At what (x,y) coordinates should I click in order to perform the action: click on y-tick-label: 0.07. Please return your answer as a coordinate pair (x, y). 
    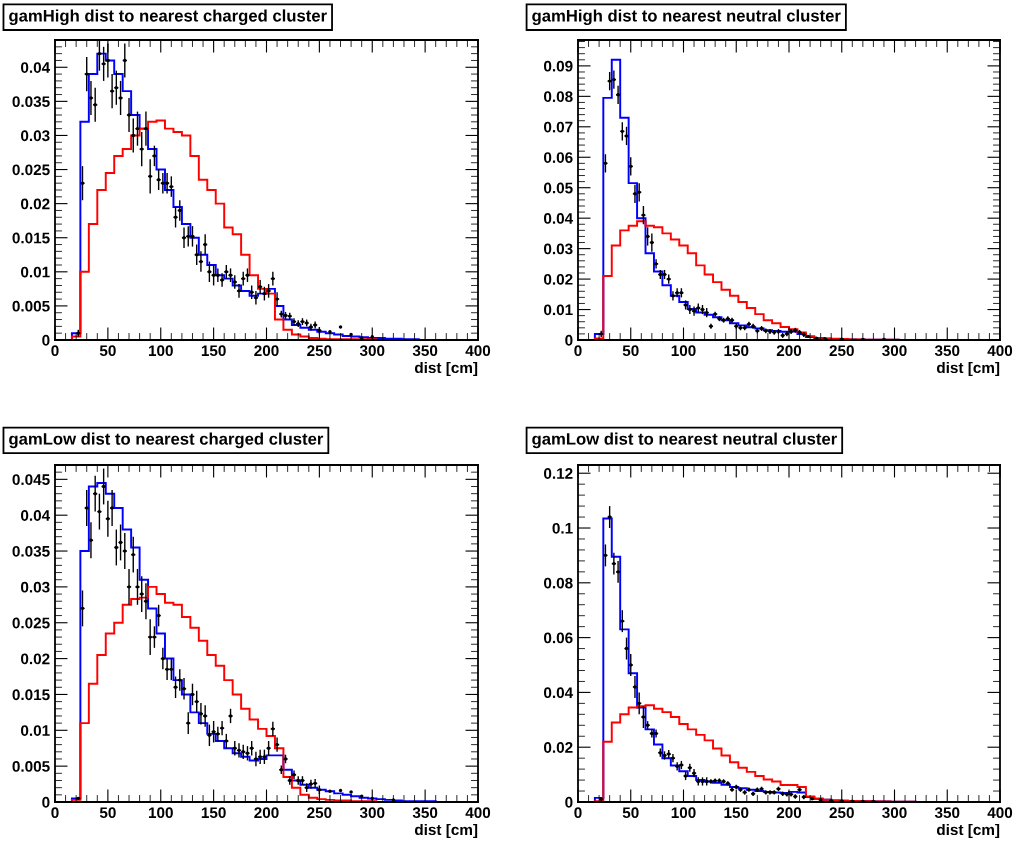
    Looking at the image, I should click on (558, 127).